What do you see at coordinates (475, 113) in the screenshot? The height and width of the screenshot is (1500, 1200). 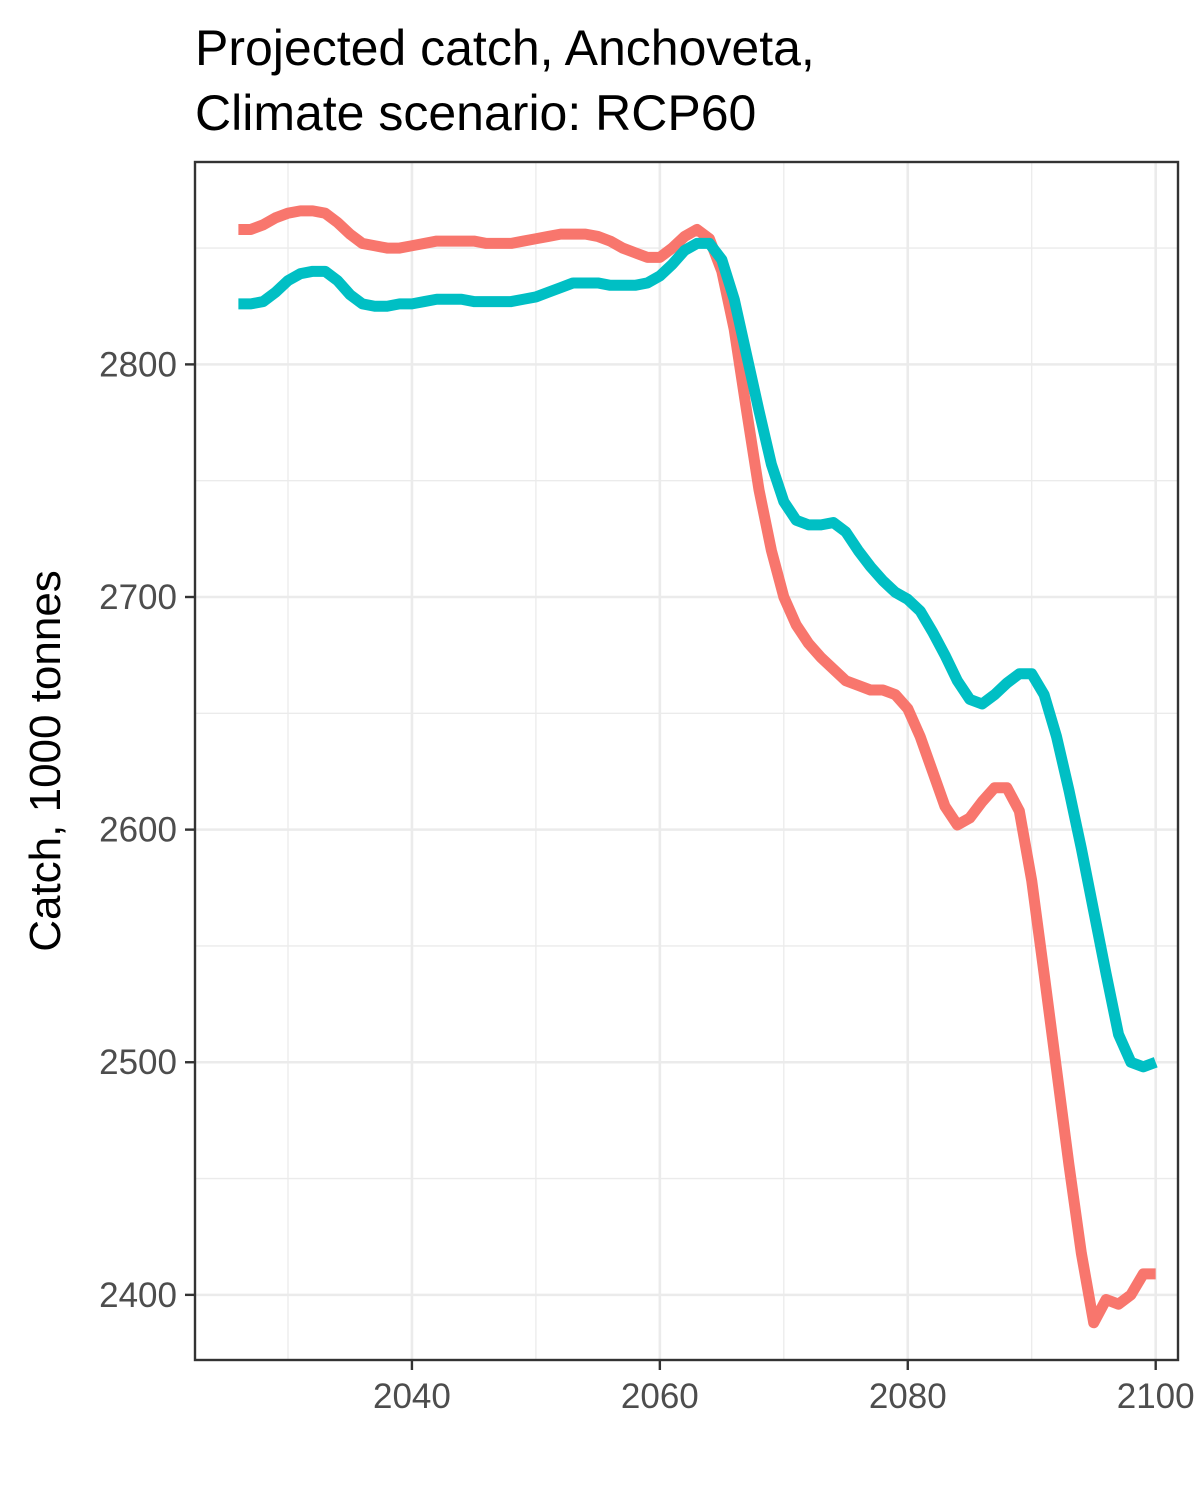 I see `chart-title-line-2: Climate scenario: RCP60` at bounding box center [475, 113].